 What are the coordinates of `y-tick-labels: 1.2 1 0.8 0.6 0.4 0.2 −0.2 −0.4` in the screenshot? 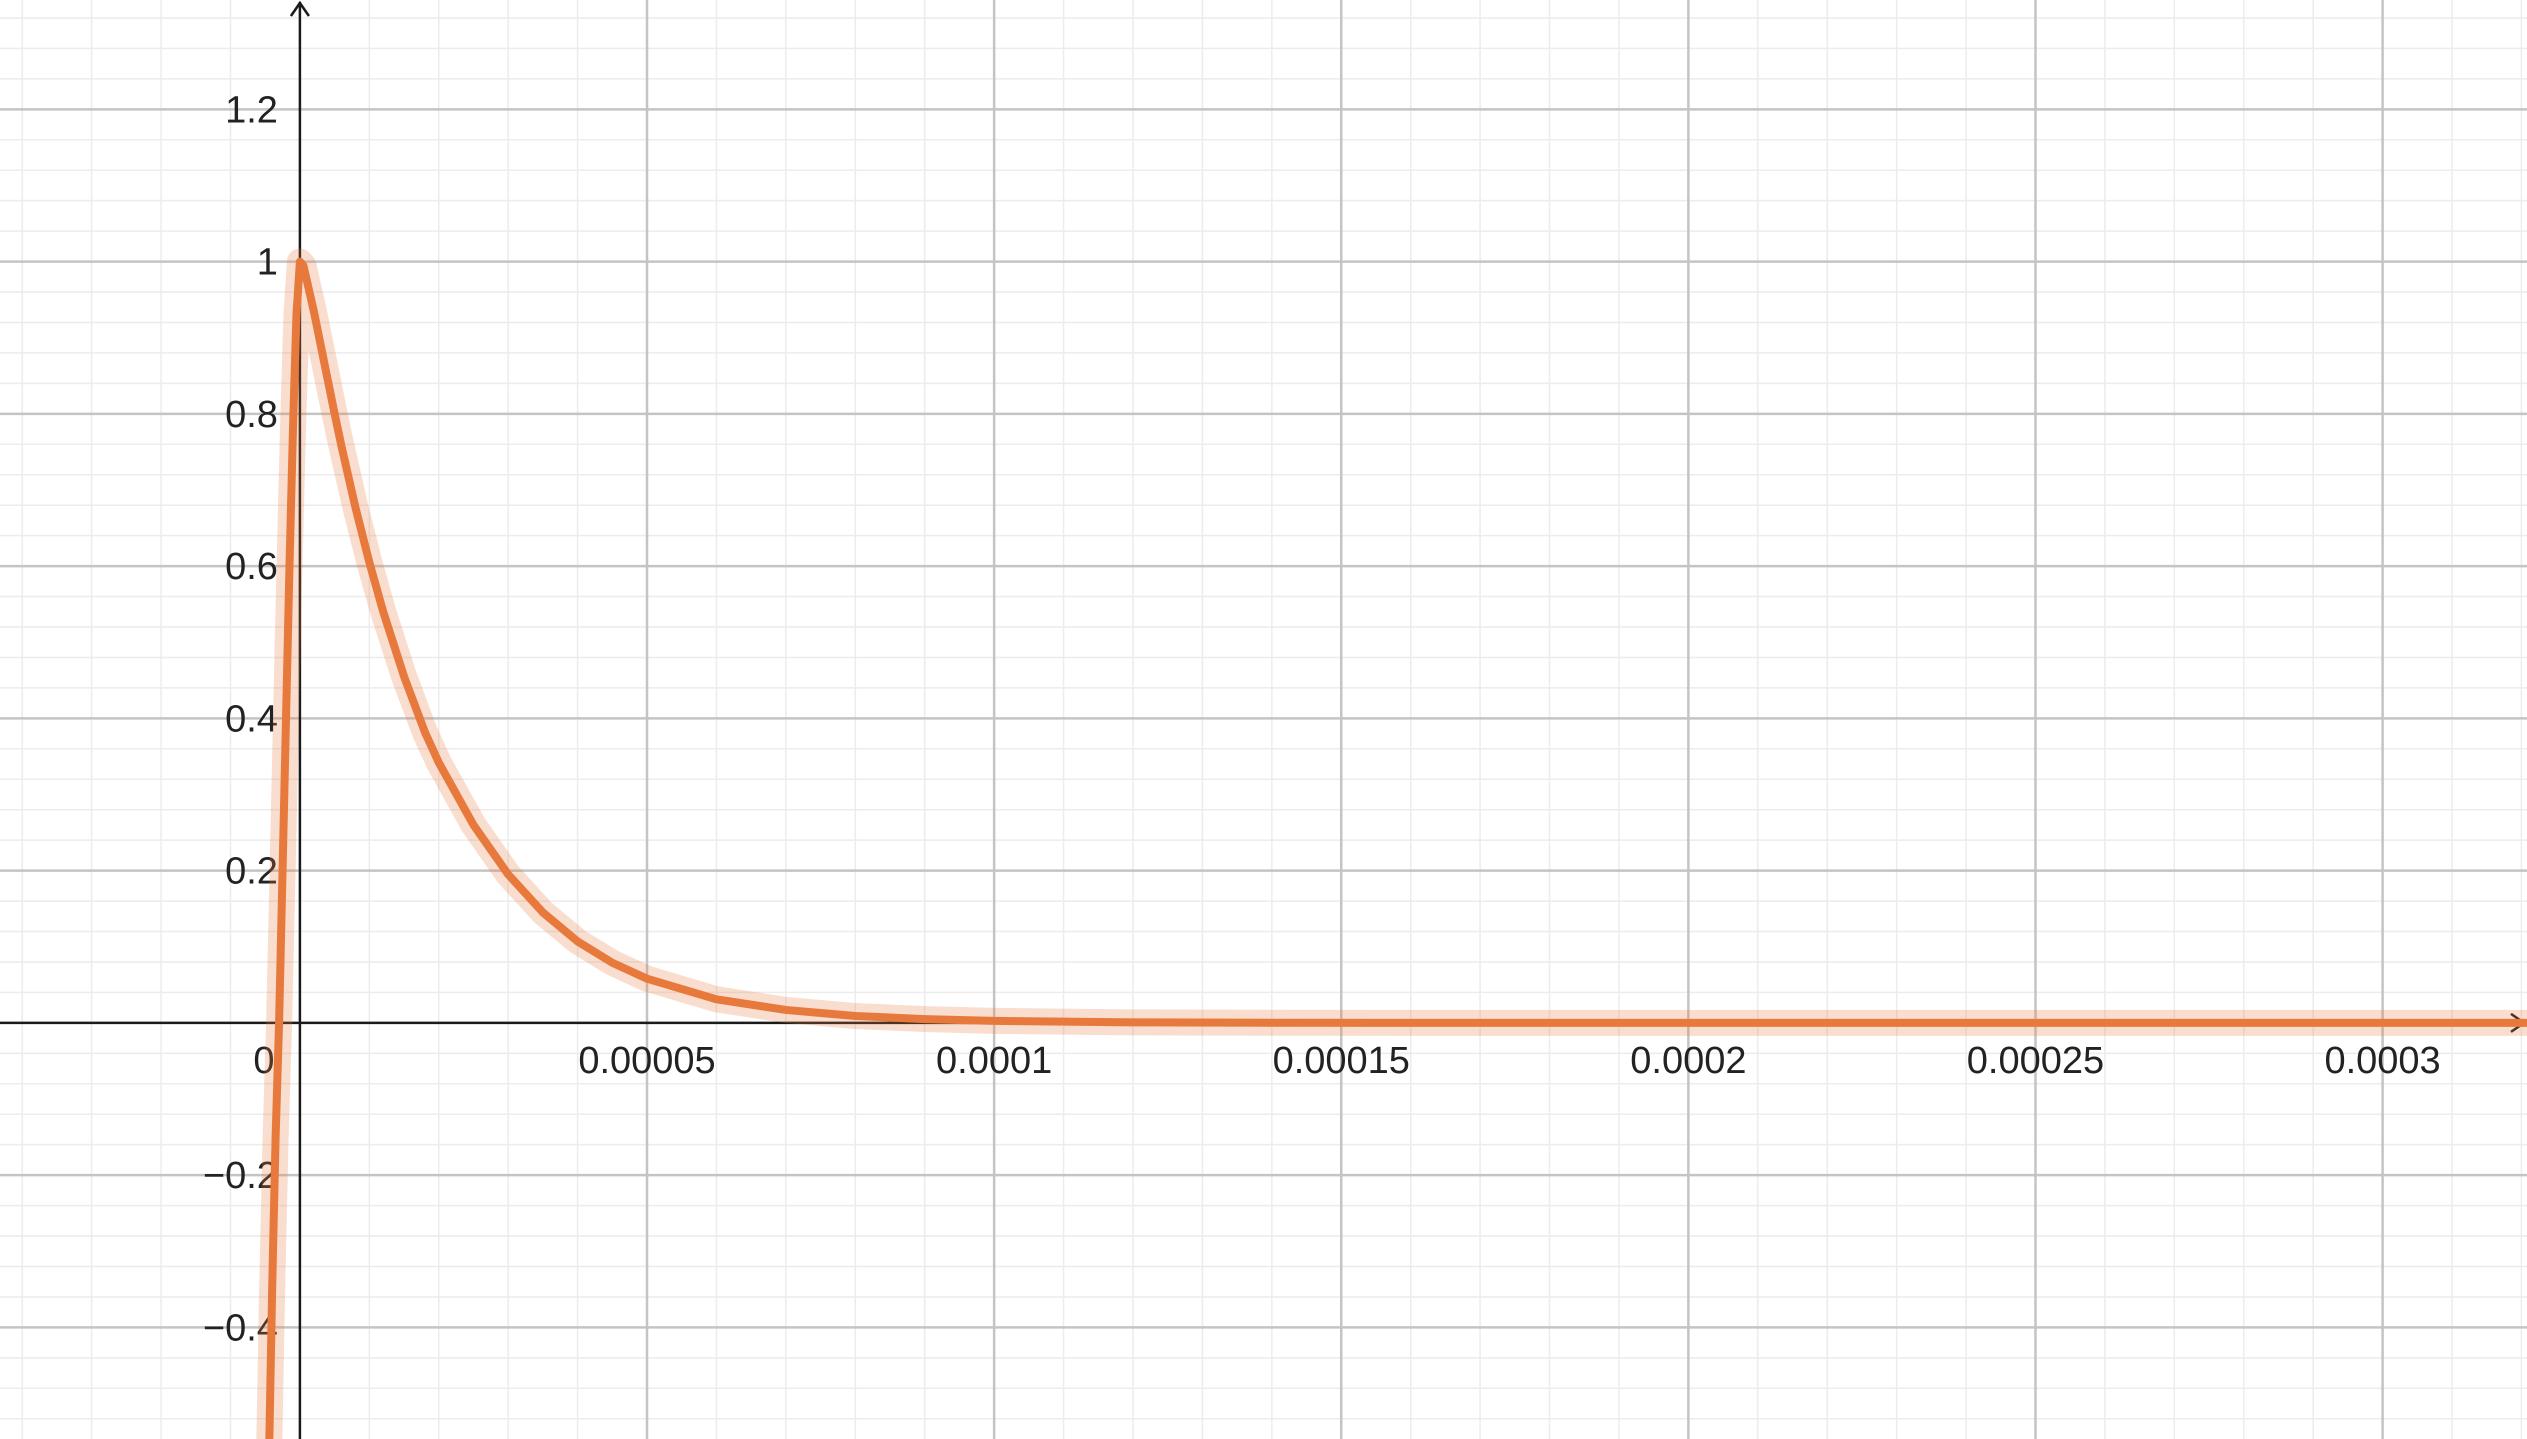 It's located at (240, 719).